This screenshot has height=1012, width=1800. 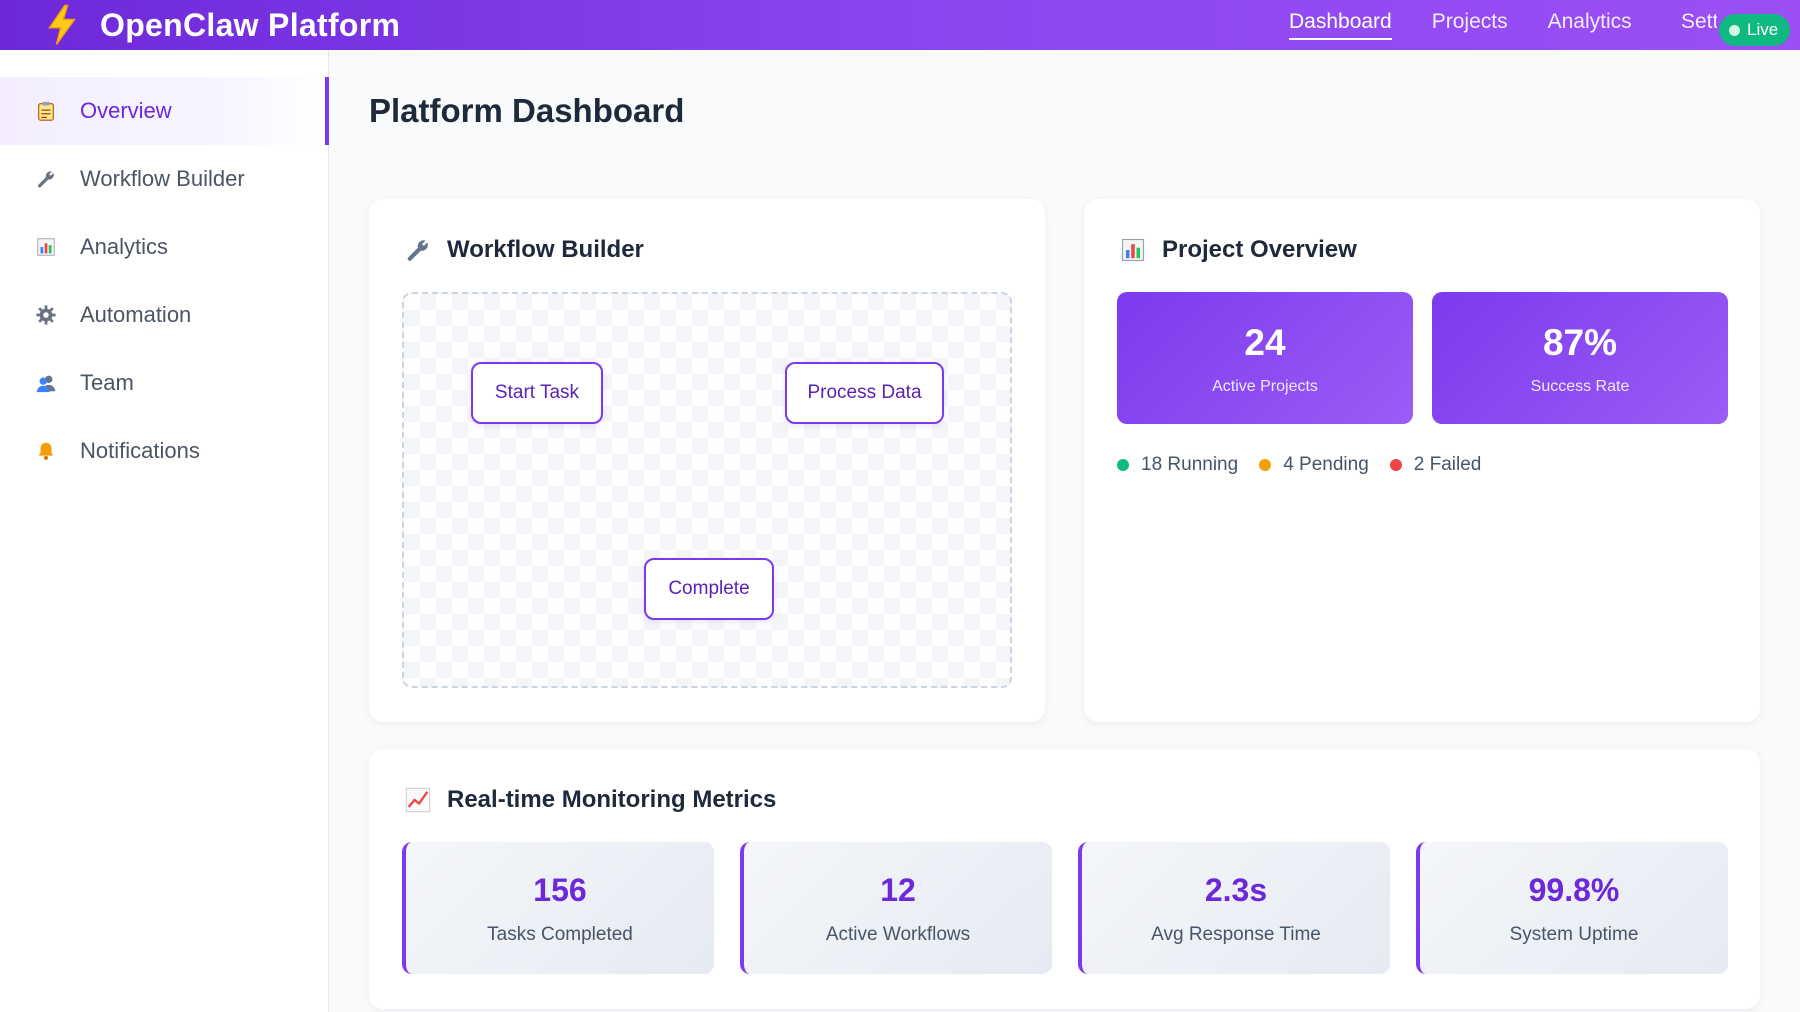 I want to click on card-title-label: Project Overview, so click(x=1259, y=249).